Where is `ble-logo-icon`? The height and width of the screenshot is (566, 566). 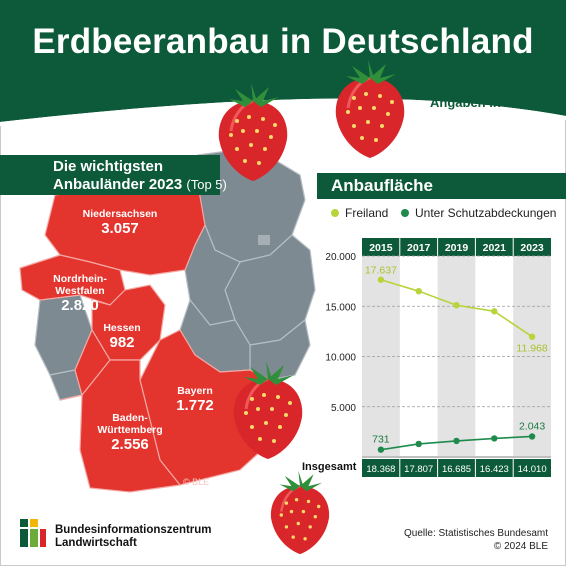 ble-logo-icon is located at coordinates (33, 533).